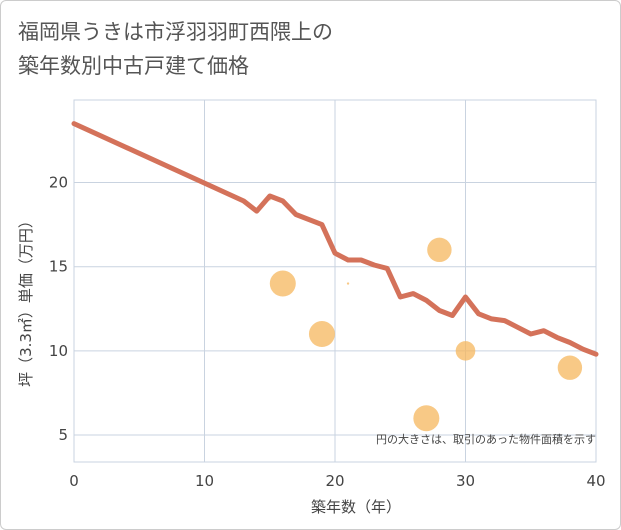 The height and width of the screenshot is (530, 621). Describe the element at coordinates (204, 481) in the screenshot. I see `x-tick-label: 10` at that location.